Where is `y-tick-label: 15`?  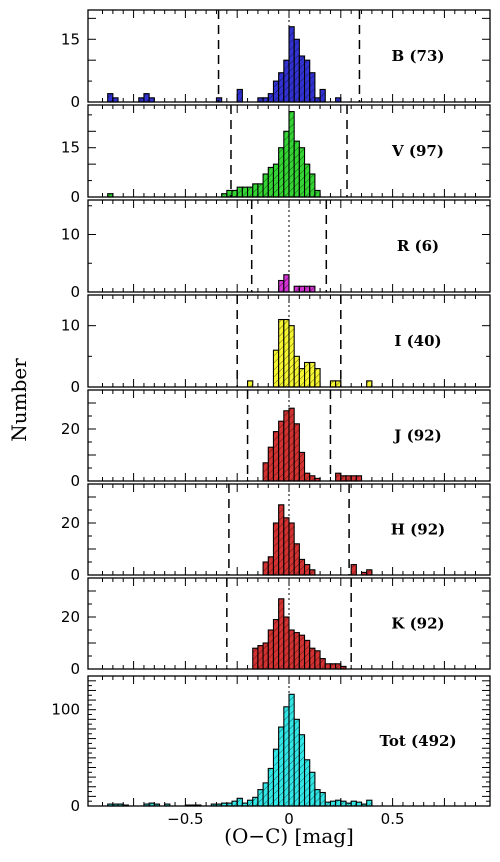 y-tick-label: 15 is located at coordinates (70, 148).